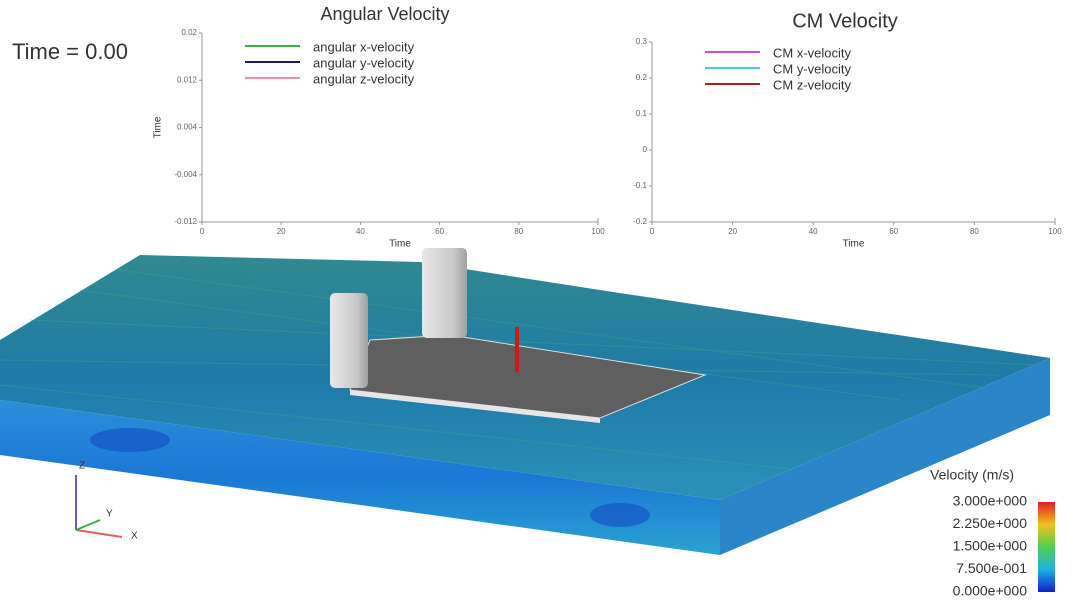  What do you see at coordinates (991, 568) in the screenshot?
I see `colorbar-label: 7.500e-001` at bounding box center [991, 568].